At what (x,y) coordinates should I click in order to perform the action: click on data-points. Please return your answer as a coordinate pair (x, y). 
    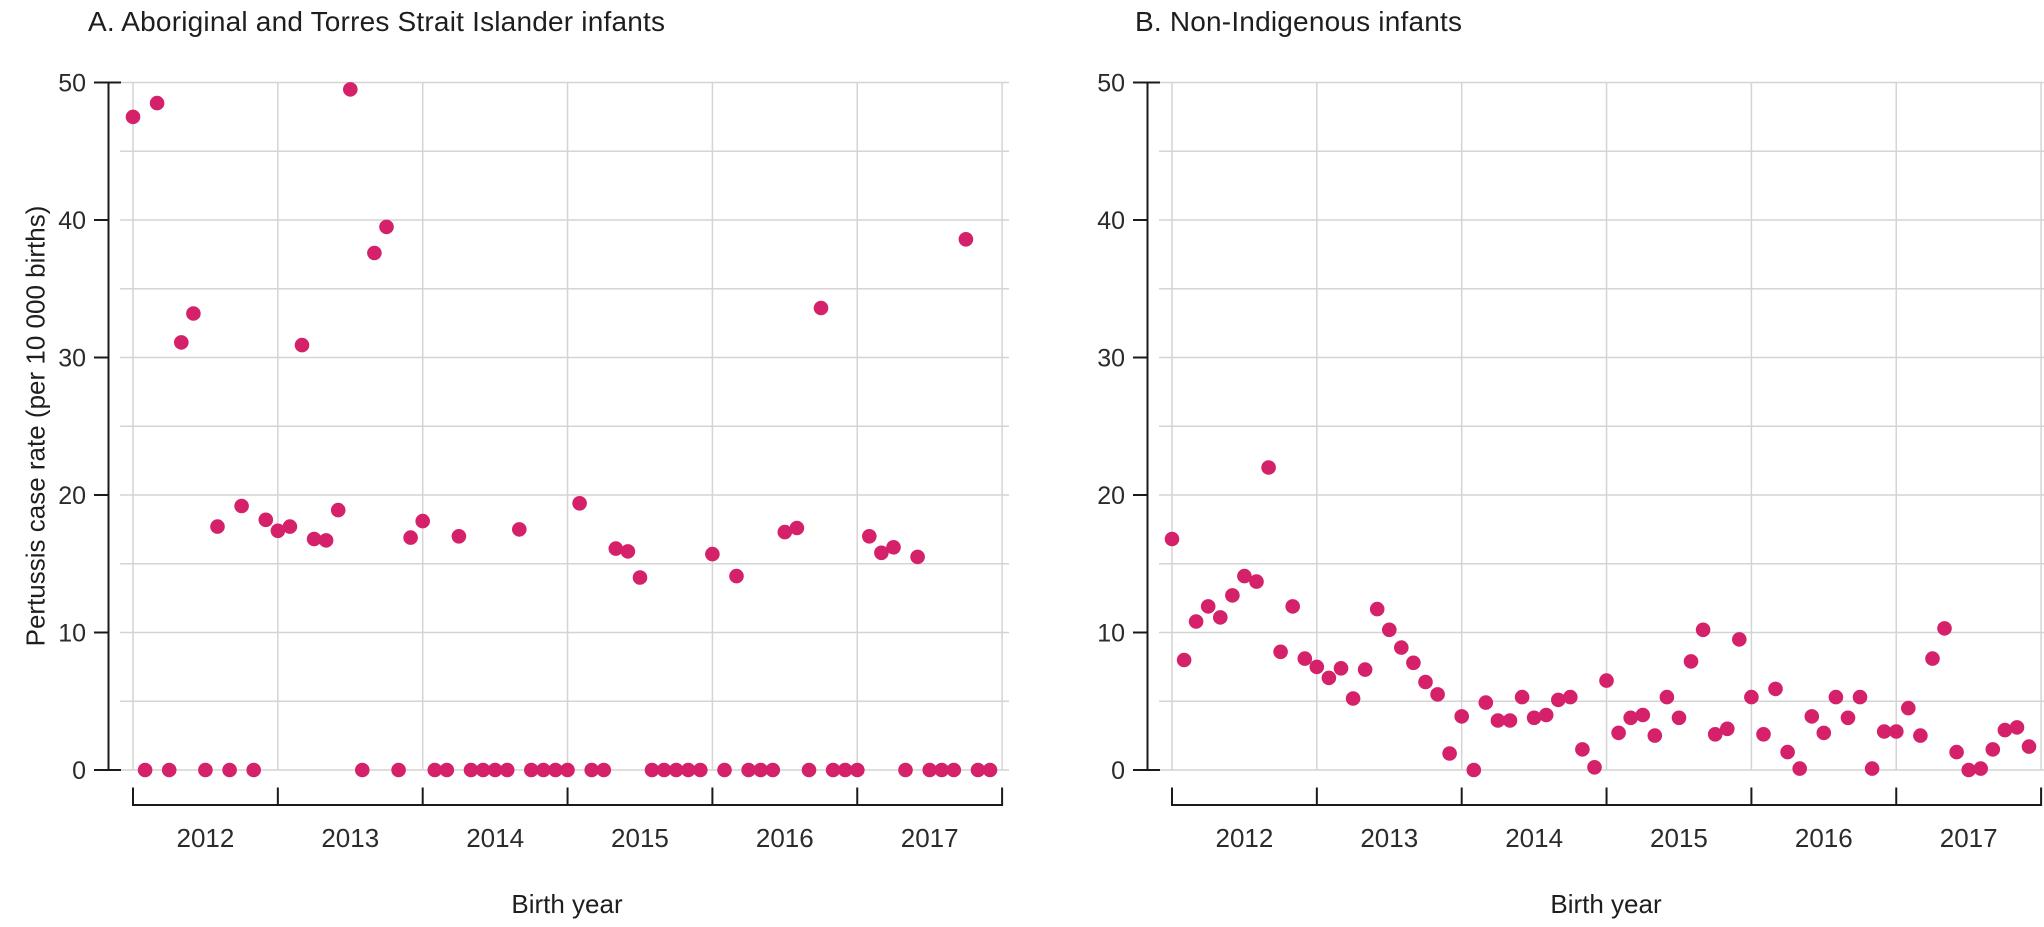
    Looking at the image, I should click on (1600, 619).